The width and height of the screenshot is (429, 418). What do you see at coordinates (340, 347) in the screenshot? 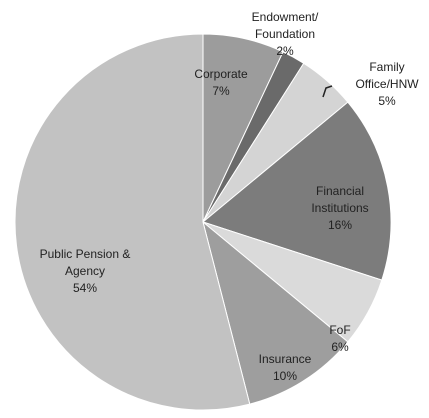
I see `value-label: 6%` at bounding box center [340, 347].